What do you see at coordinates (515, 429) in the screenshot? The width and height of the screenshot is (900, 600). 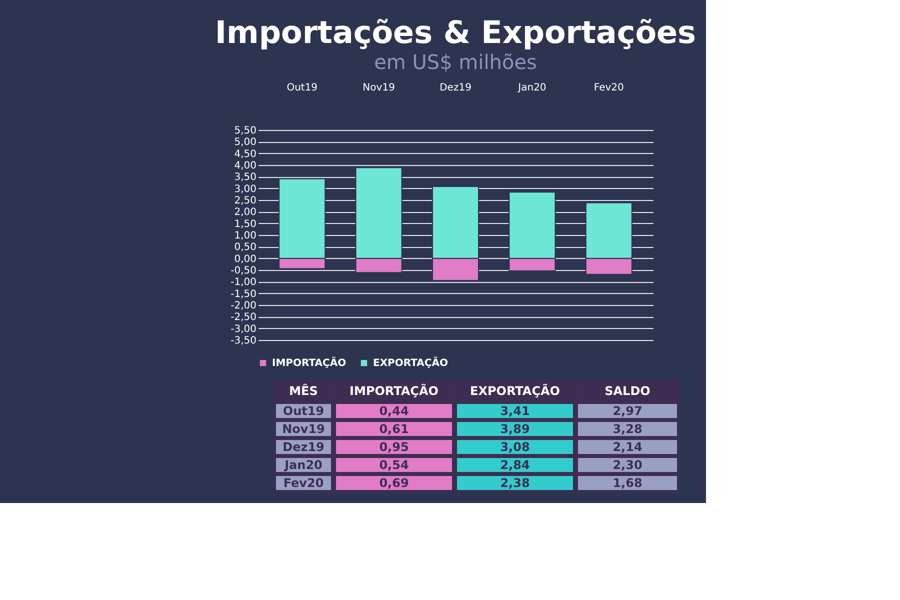 I see `text: 3,89` at bounding box center [515, 429].